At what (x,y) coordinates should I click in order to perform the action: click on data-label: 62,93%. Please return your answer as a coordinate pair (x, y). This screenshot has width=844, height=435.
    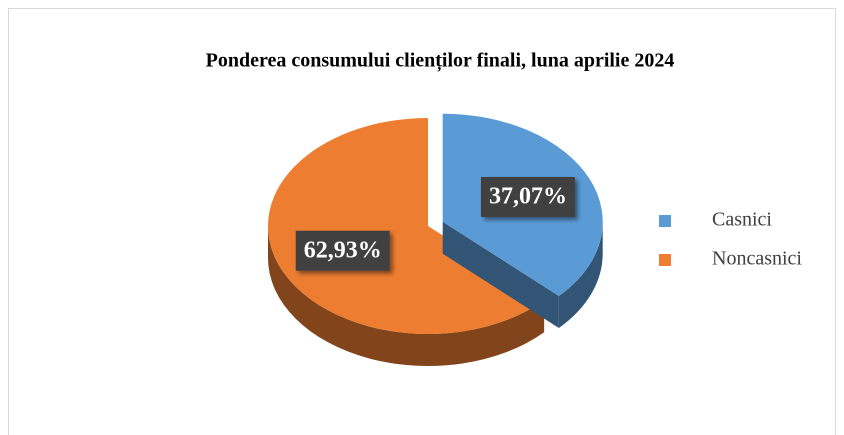
    Looking at the image, I should click on (342, 250).